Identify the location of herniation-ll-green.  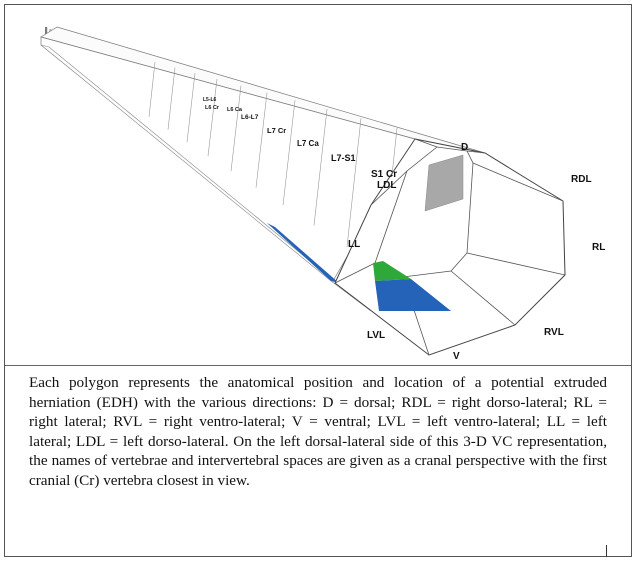
(392, 271).